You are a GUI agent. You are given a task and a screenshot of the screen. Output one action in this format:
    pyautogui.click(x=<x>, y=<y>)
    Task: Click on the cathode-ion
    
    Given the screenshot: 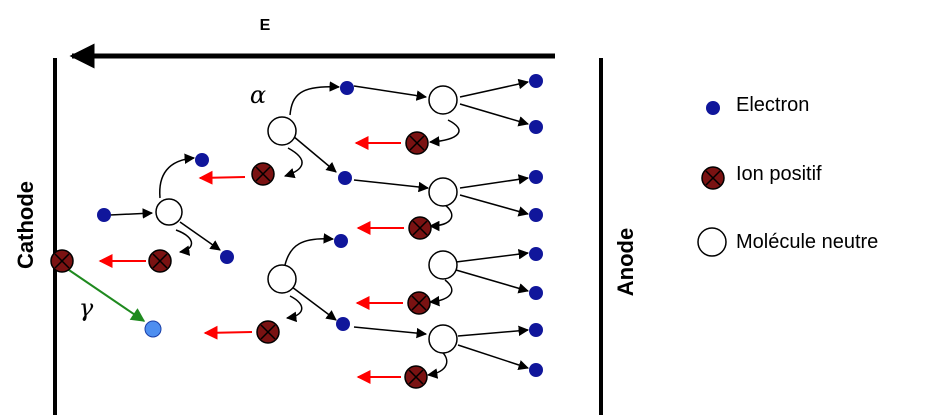 What is the action you would take?
    pyautogui.click(x=62, y=261)
    